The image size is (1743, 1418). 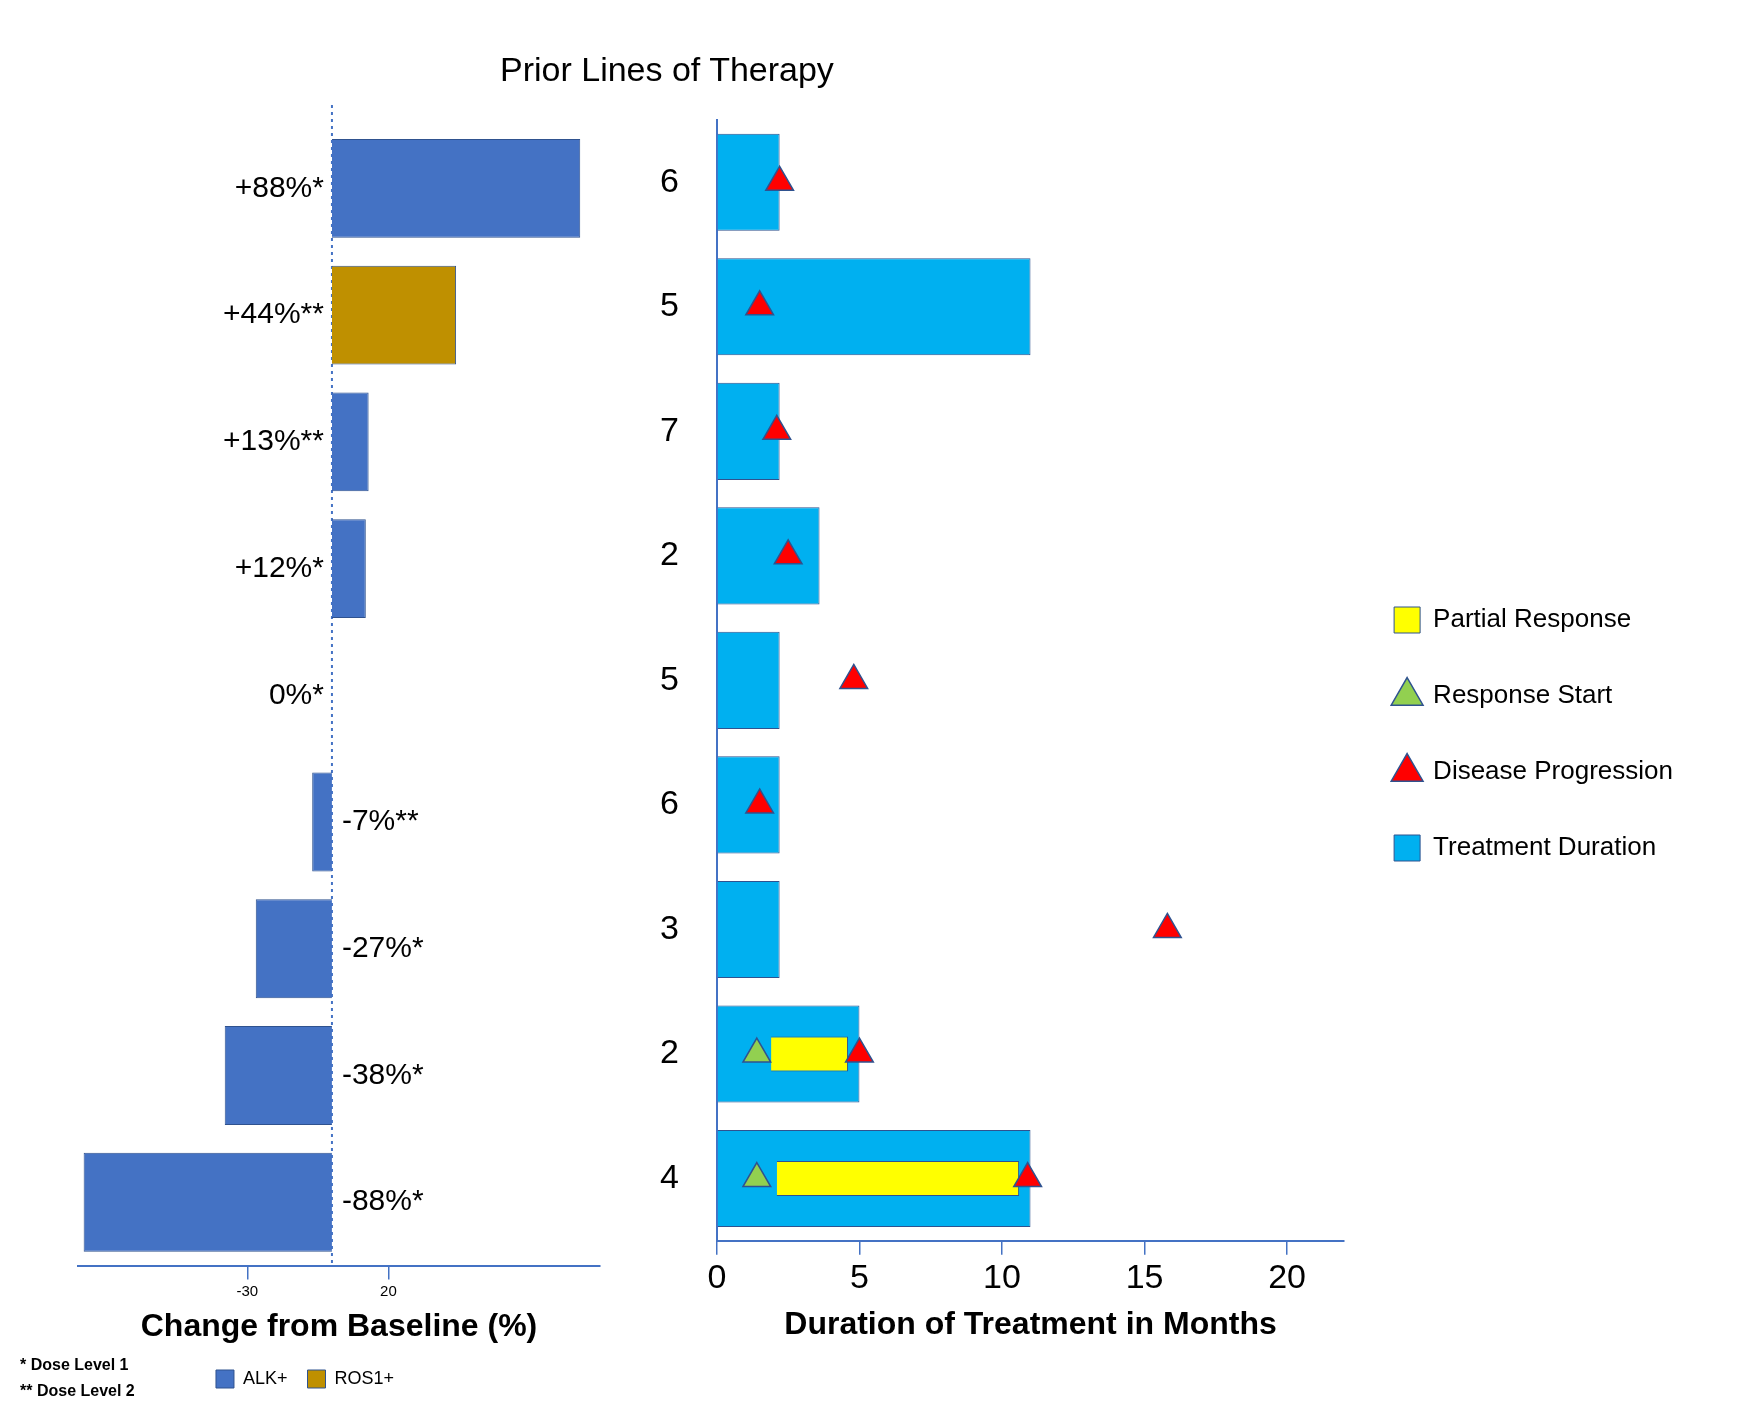 What do you see at coordinates (274, 313) in the screenshot?
I see `data-label: +44%**` at bounding box center [274, 313].